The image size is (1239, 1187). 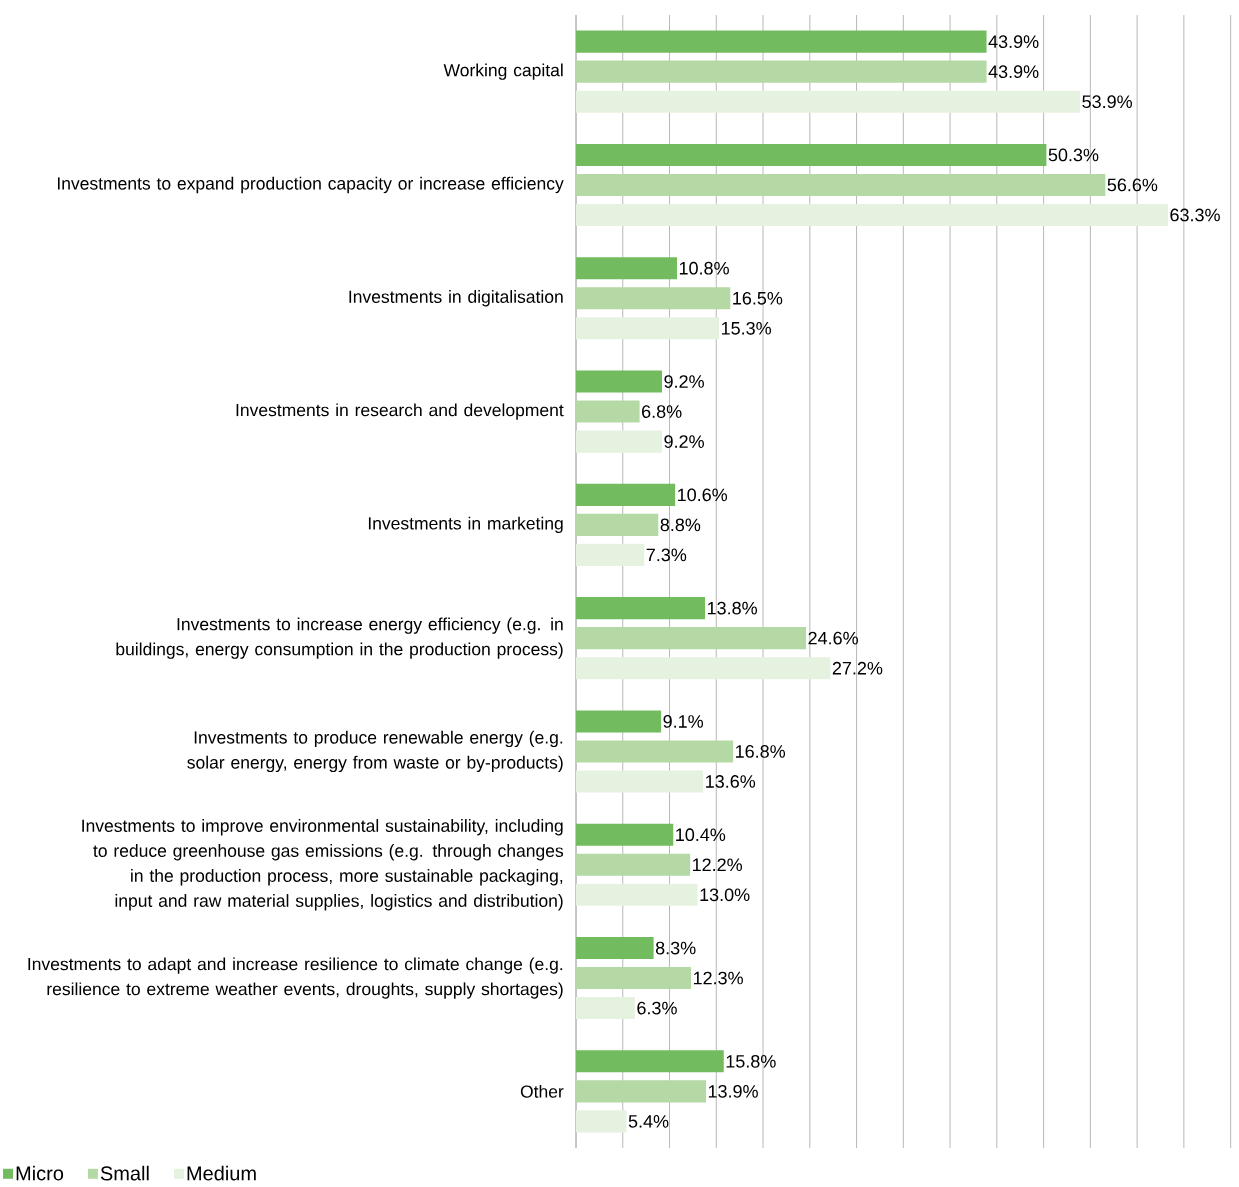 I want to click on legend-label: Medium, so click(x=221, y=1173).